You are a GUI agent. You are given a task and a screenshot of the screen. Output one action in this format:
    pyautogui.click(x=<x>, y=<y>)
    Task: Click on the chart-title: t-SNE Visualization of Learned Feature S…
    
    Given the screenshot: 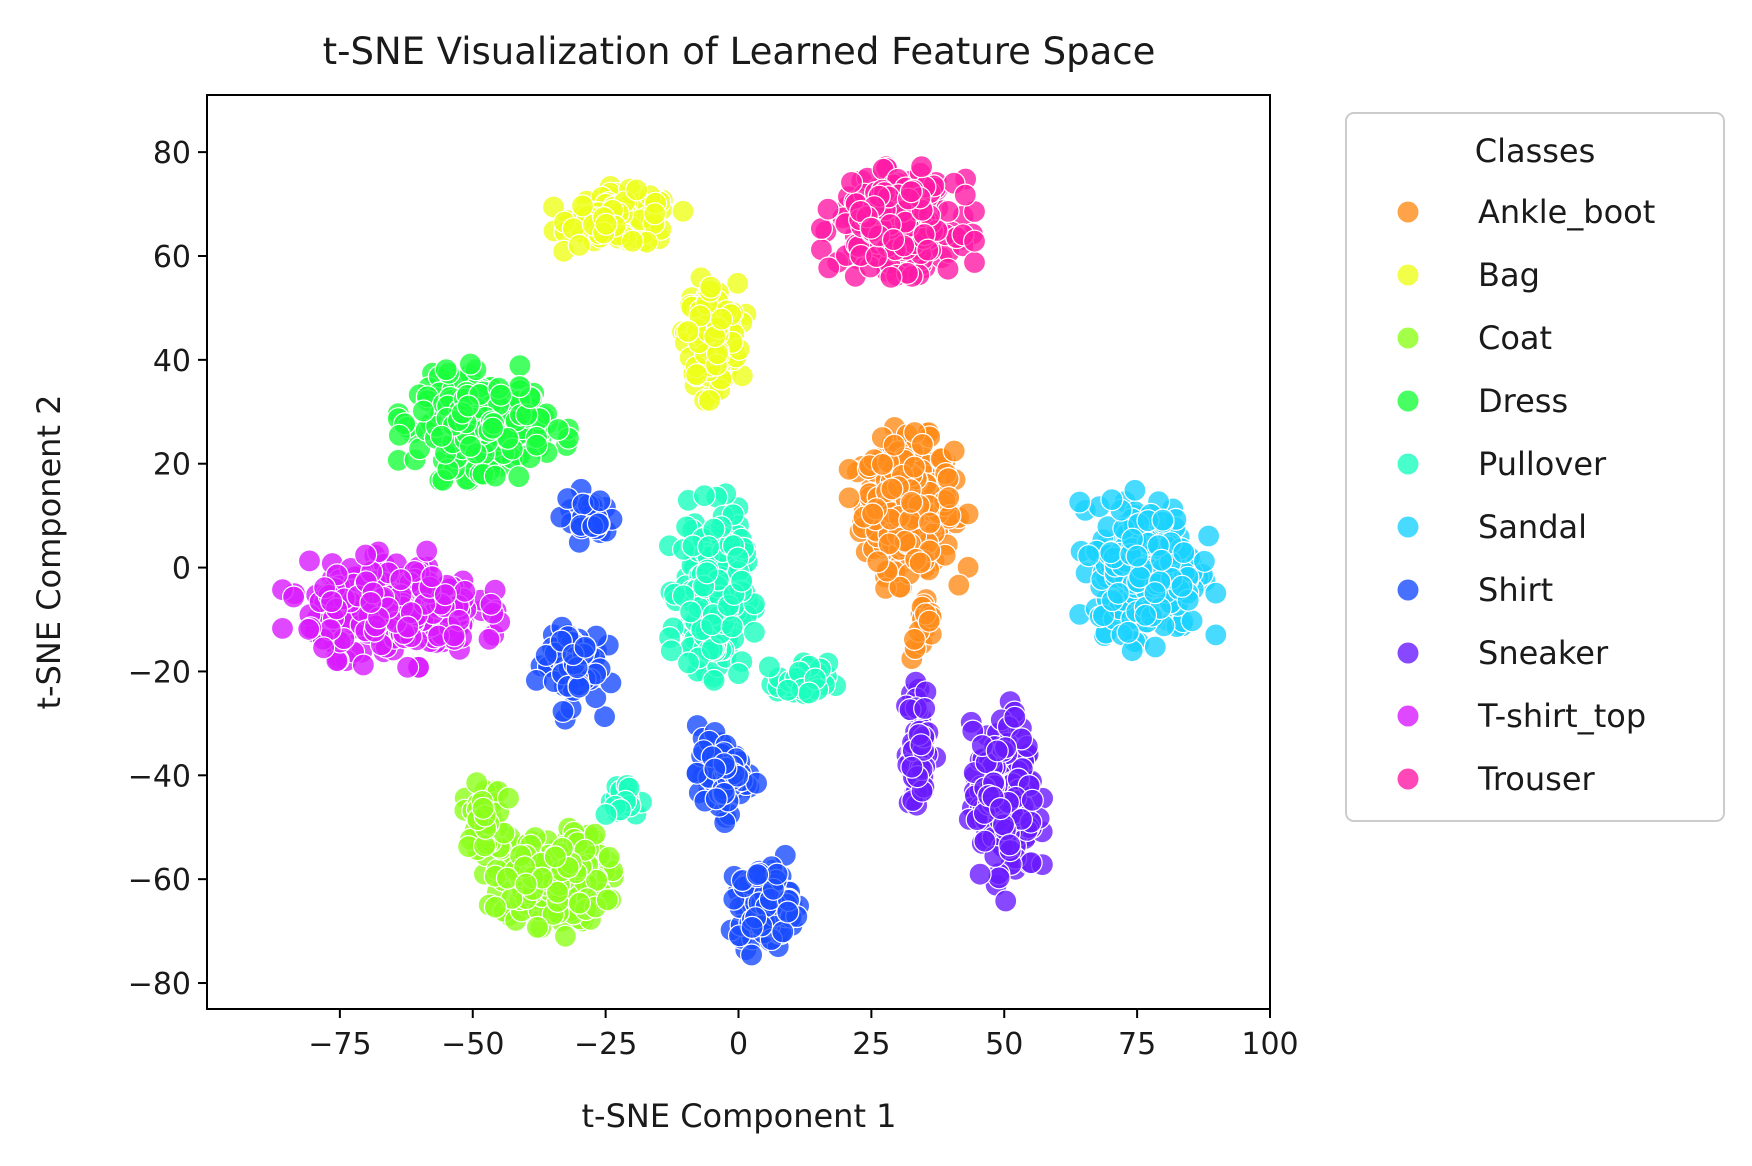 What is the action you would take?
    pyautogui.click(x=739, y=51)
    